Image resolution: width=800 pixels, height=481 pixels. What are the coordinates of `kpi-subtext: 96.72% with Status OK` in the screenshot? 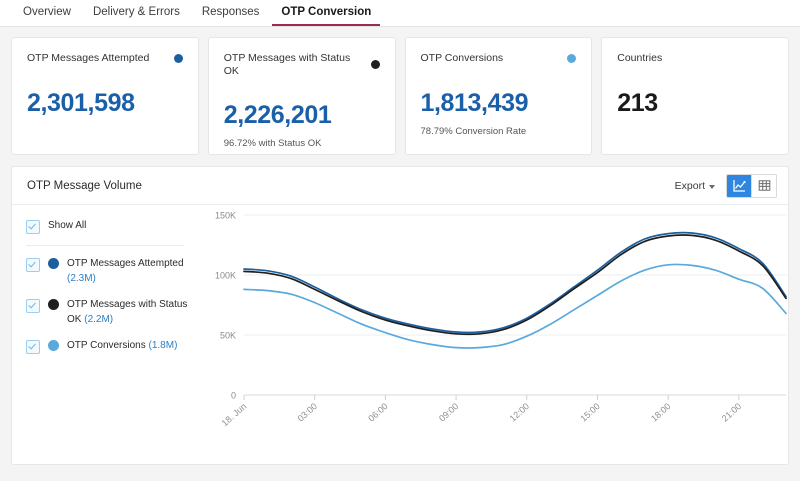 It's located at (272, 144).